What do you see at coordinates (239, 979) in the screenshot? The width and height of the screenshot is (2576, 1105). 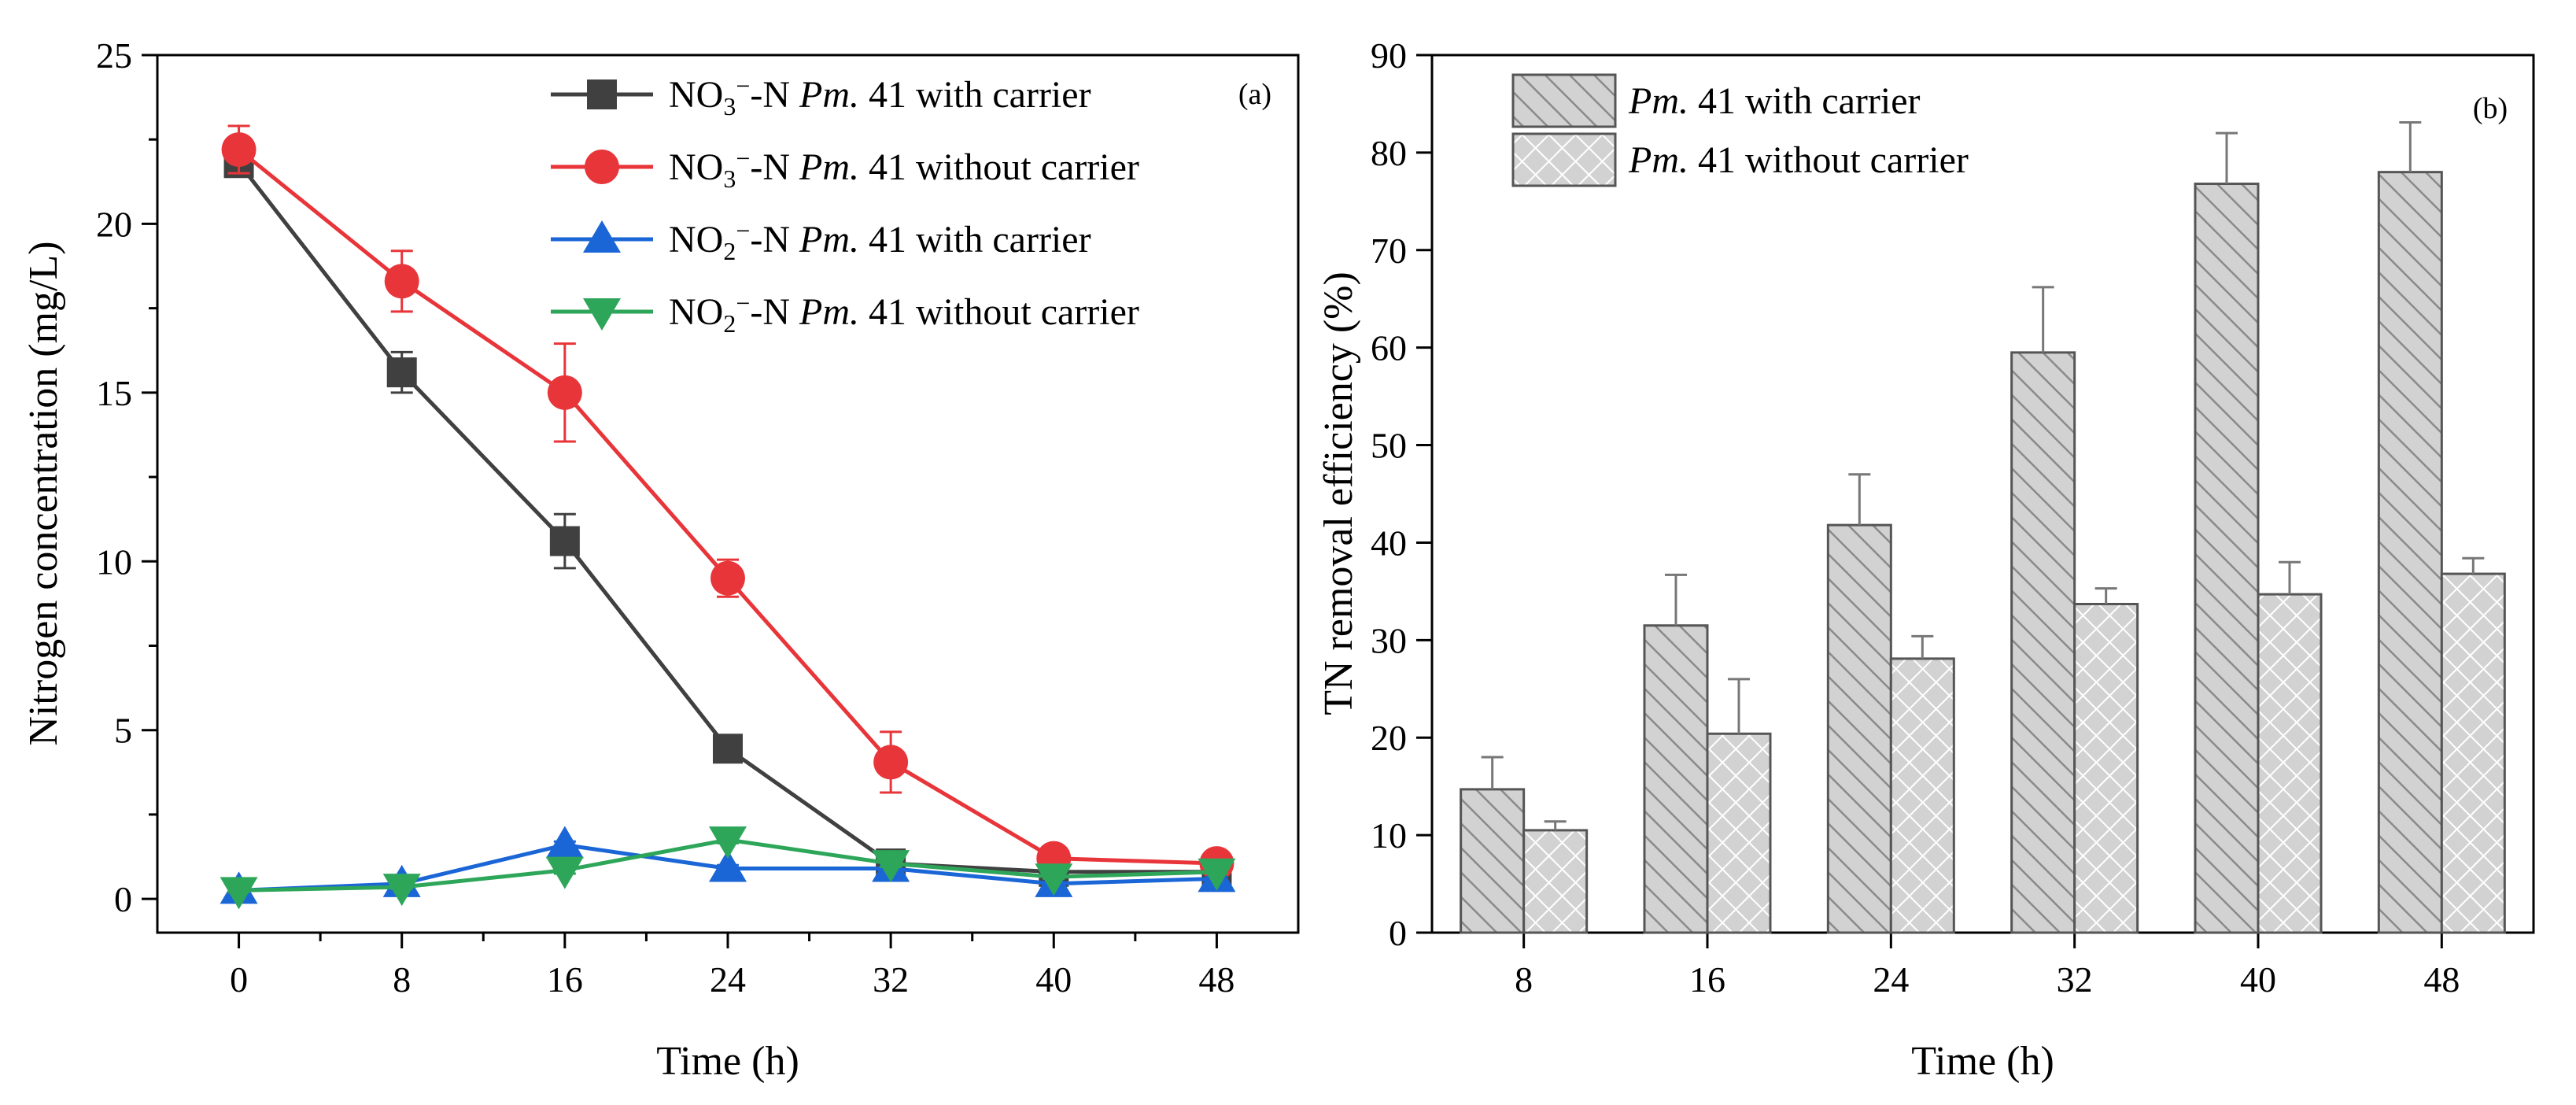 I see `panel-a-x-tick-label-0: 0` at bounding box center [239, 979].